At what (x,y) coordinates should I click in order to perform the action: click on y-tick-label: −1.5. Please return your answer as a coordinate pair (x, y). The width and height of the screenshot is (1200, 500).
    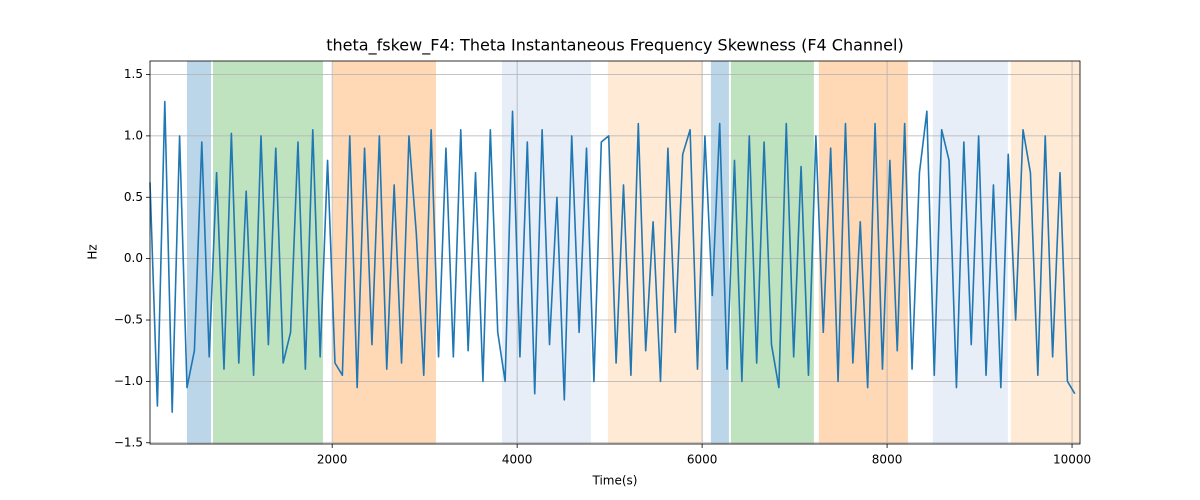
    Looking at the image, I should click on (128, 442).